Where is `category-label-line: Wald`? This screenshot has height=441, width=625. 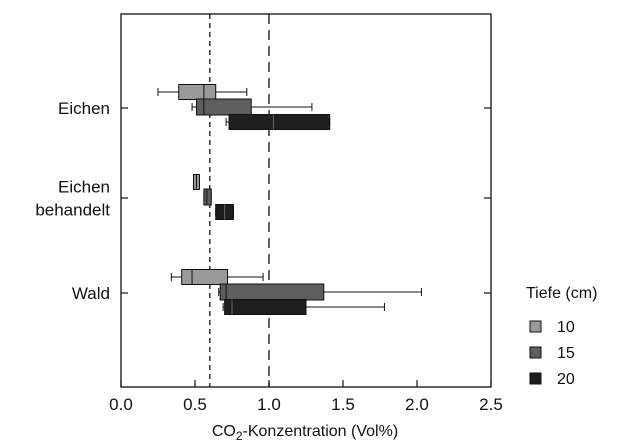
category-label-line: Wald is located at coordinates (91, 293).